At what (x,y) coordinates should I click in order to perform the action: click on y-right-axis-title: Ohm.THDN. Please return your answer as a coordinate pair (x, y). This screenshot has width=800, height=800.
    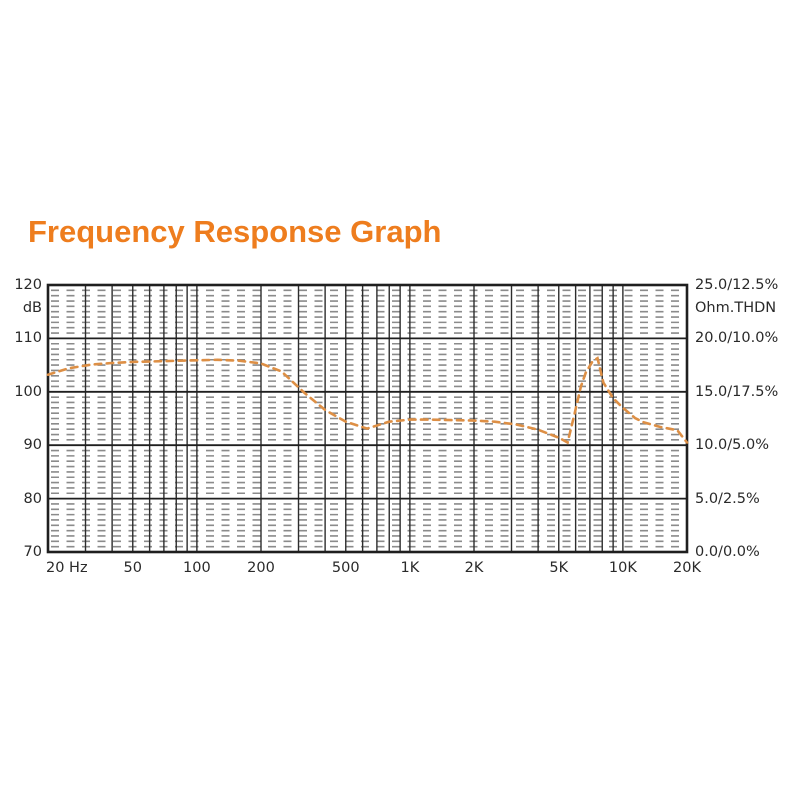
    Looking at the image, I should click on (736, 308).